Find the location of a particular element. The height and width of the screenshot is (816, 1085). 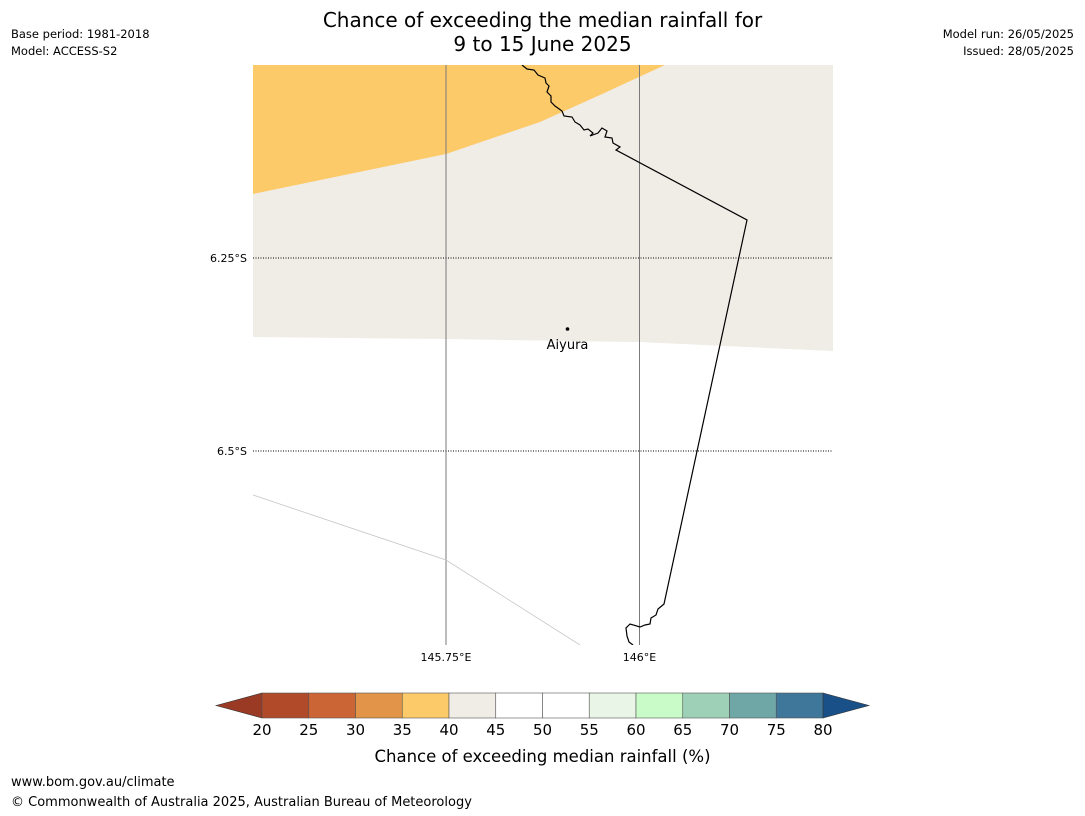

colorbar-bins is located at coordinates (542, 705).